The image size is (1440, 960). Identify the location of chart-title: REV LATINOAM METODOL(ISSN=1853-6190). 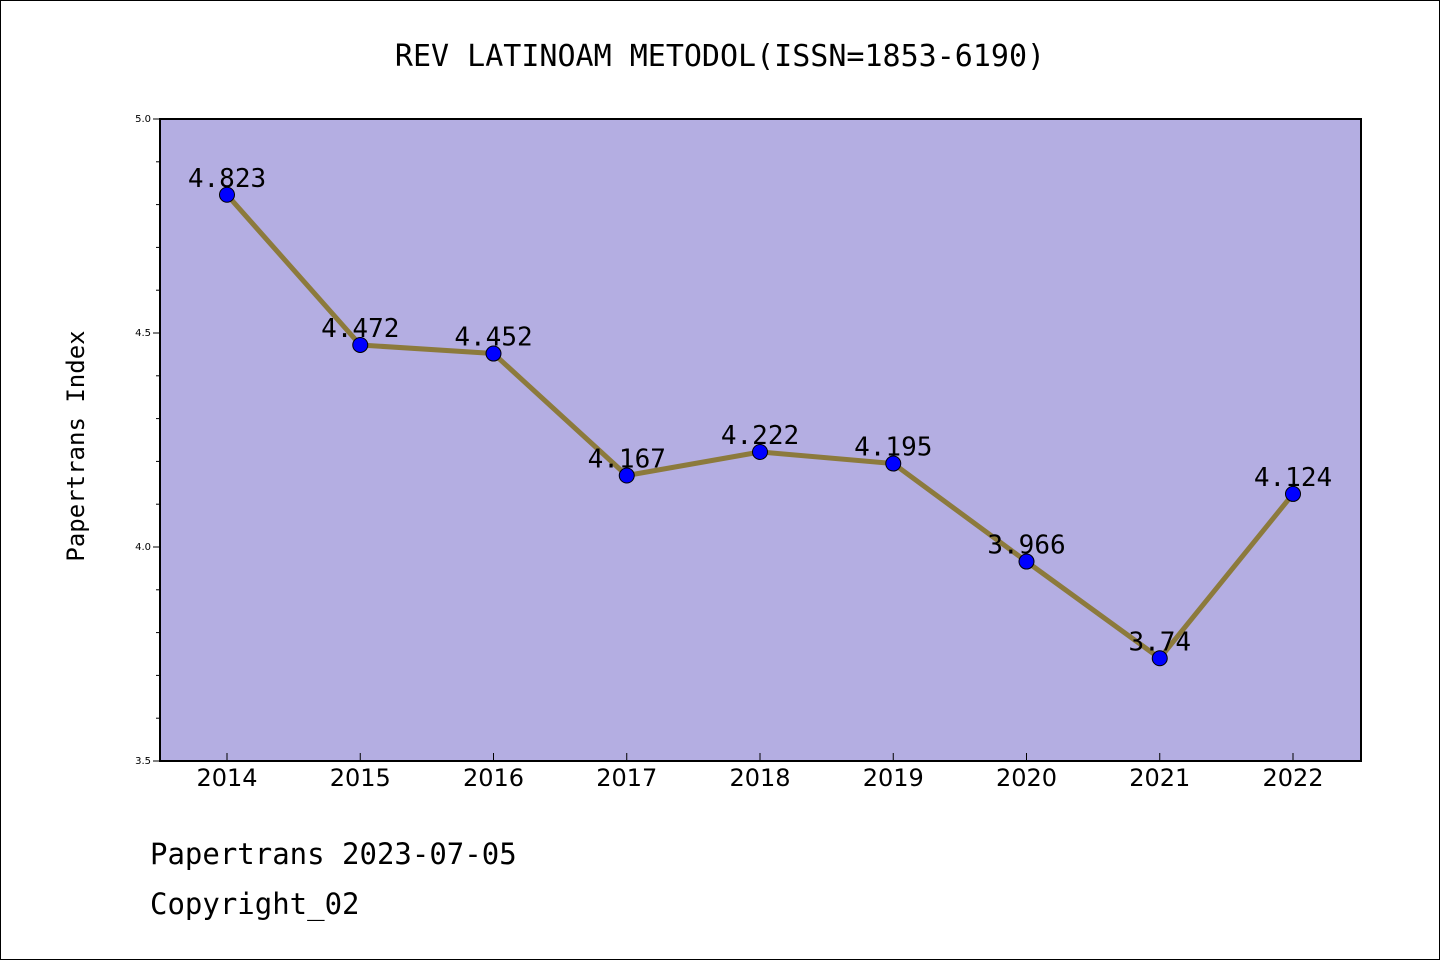
(720, 56).